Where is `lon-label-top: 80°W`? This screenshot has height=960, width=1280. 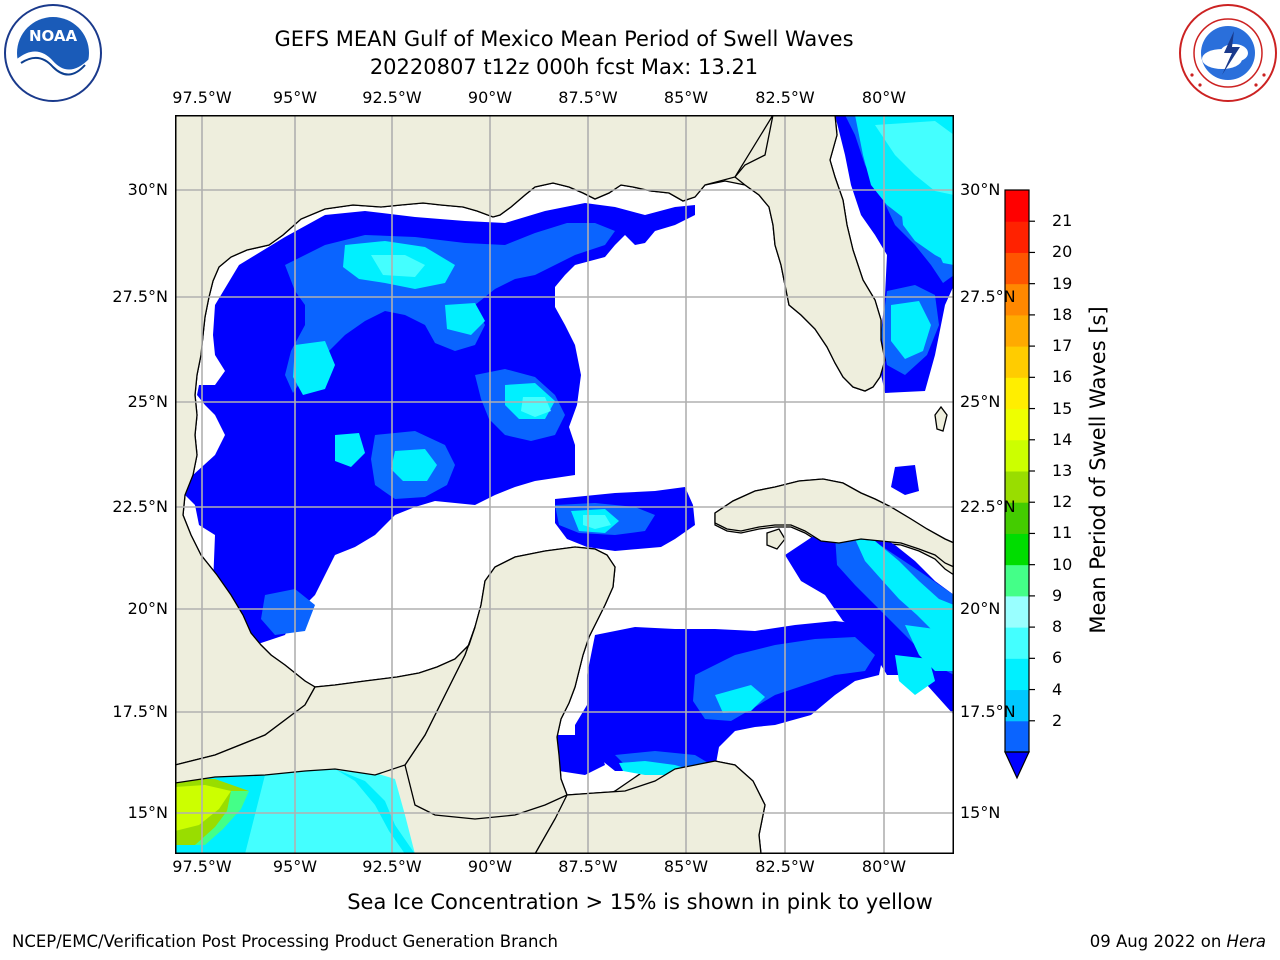 lon-label-top: 80°W is located at coordinates (884, 97).